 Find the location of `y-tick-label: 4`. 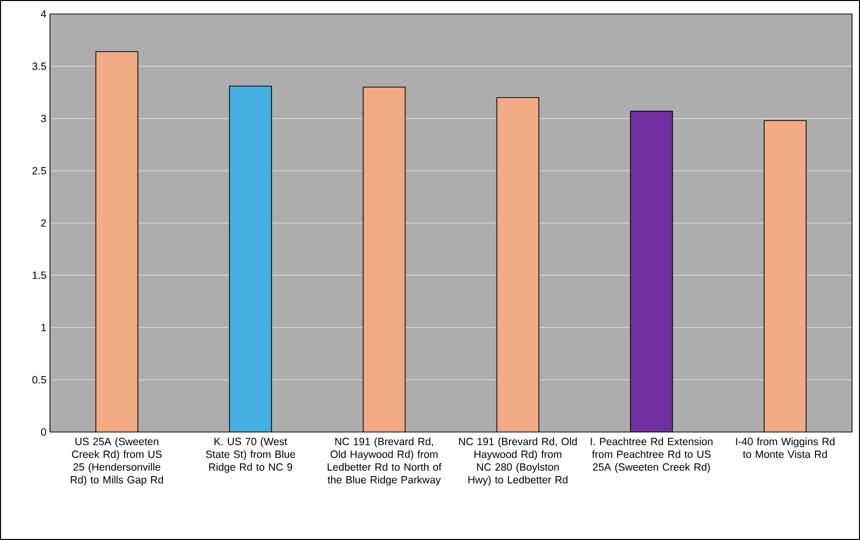

y-tick-label: 4 is located at coordinates (43, 14).